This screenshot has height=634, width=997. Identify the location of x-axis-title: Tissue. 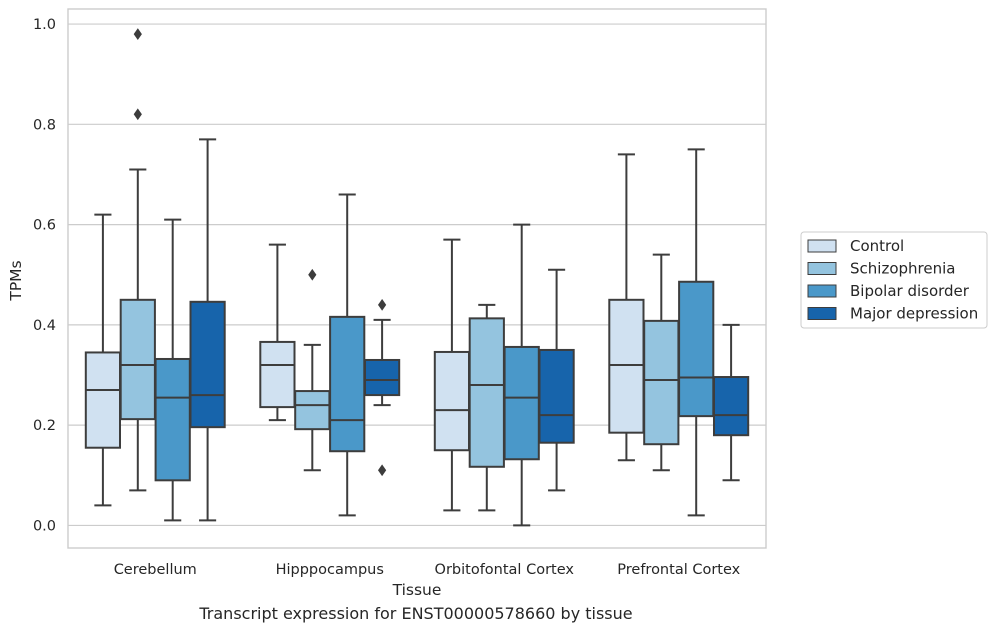
(417, 590).